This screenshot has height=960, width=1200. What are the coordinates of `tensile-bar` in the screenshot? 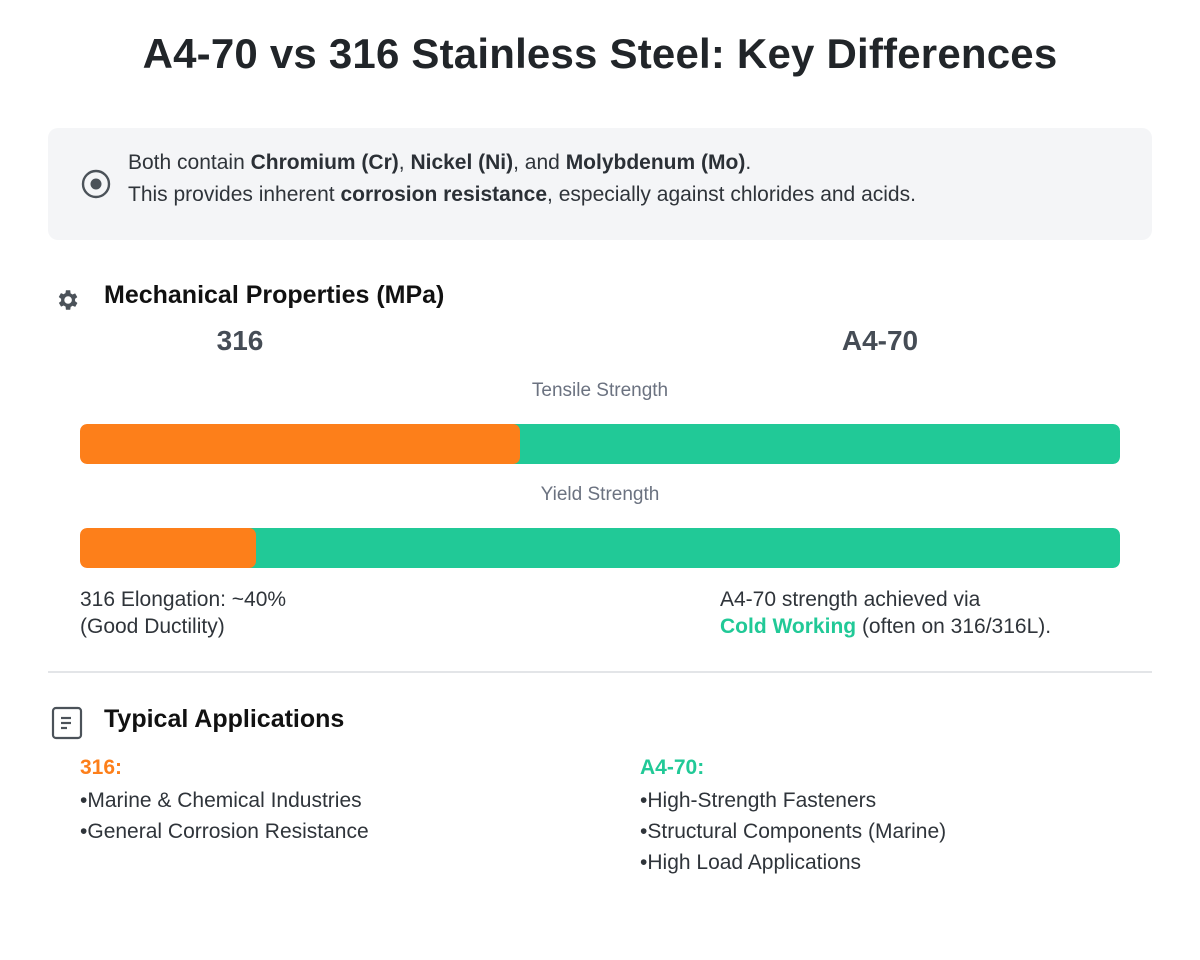 It's located at (600, 444).